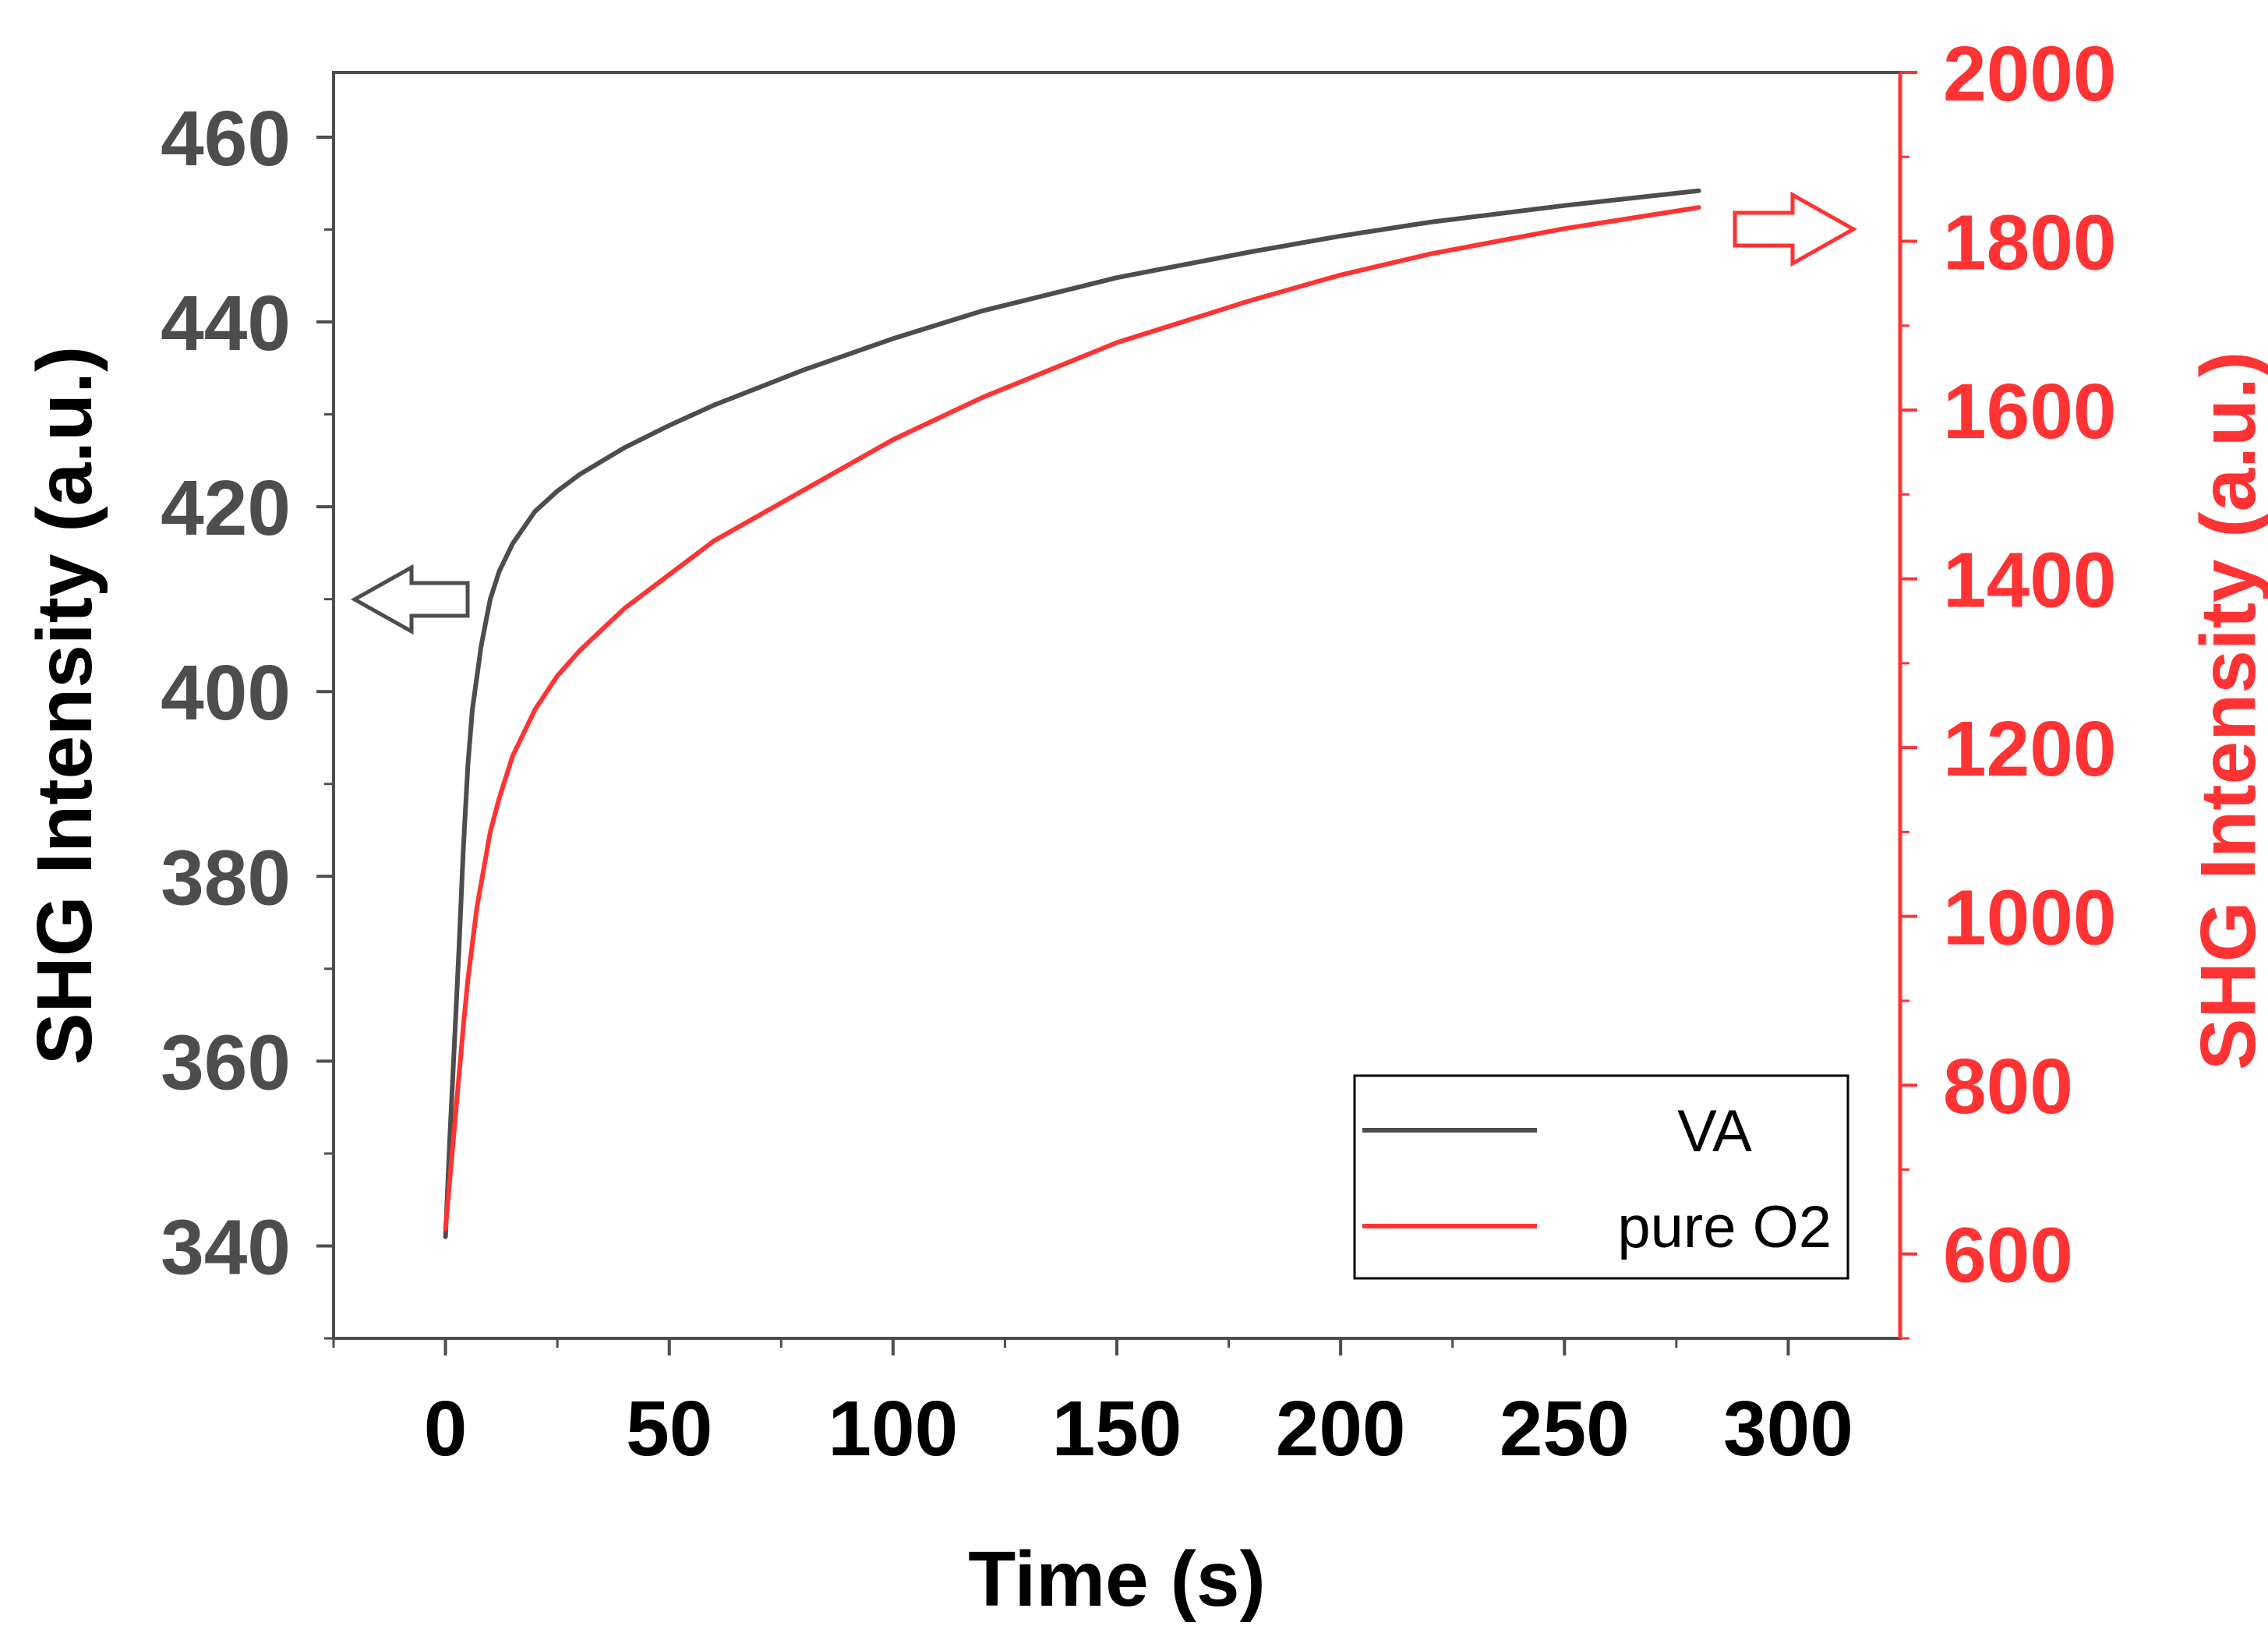 Image resolution: width=2268 pixels, height=1640 pixels. What do you see at coordinates (226, 508) in the screenshot?
I see `left-y-tick-label: 420` at bounding box center [226, 508].